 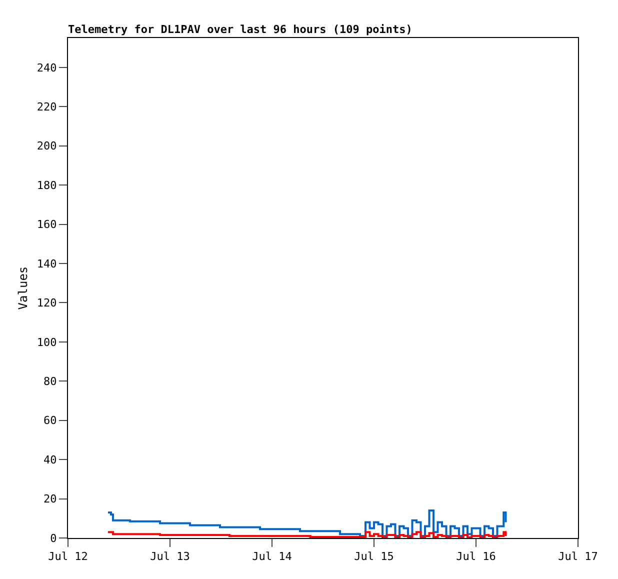 What do you see at coordinates (50, 381) in the screenshot?
I see `y-tick-label: 80` at bounding box center [50, 381].